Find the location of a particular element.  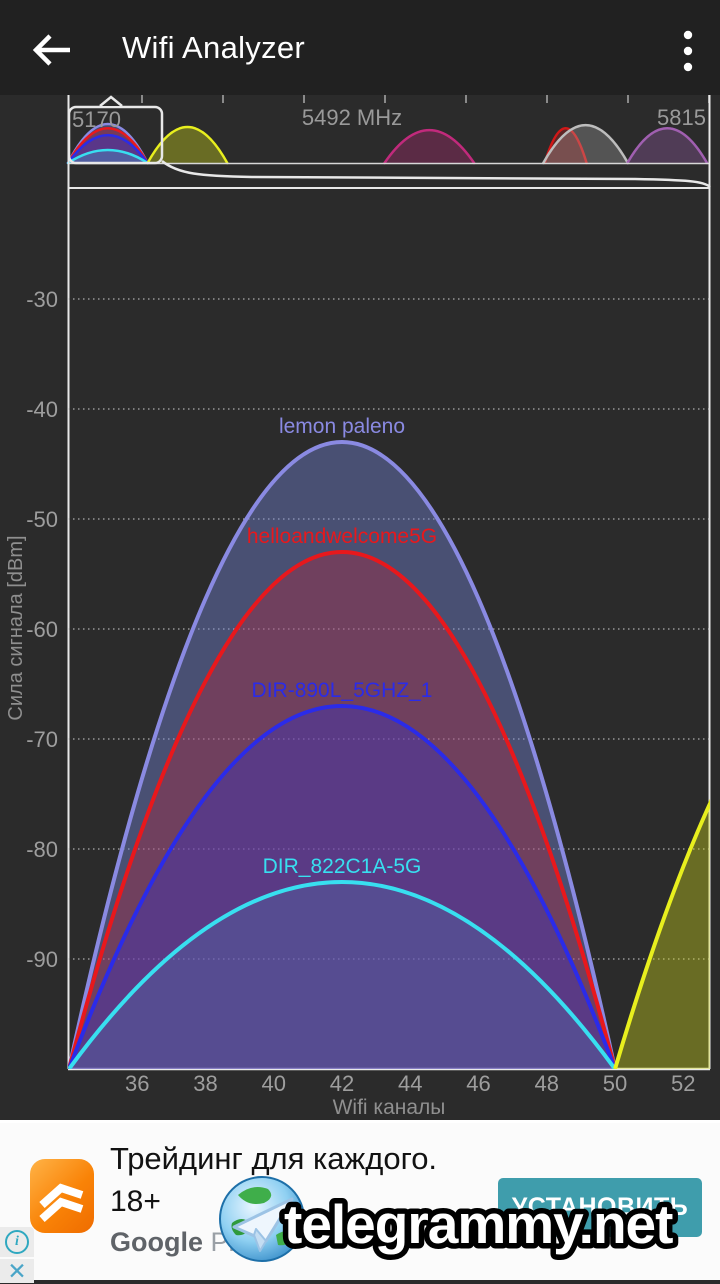

x-tick-label: 44 is located at coordinates (410, 1083).